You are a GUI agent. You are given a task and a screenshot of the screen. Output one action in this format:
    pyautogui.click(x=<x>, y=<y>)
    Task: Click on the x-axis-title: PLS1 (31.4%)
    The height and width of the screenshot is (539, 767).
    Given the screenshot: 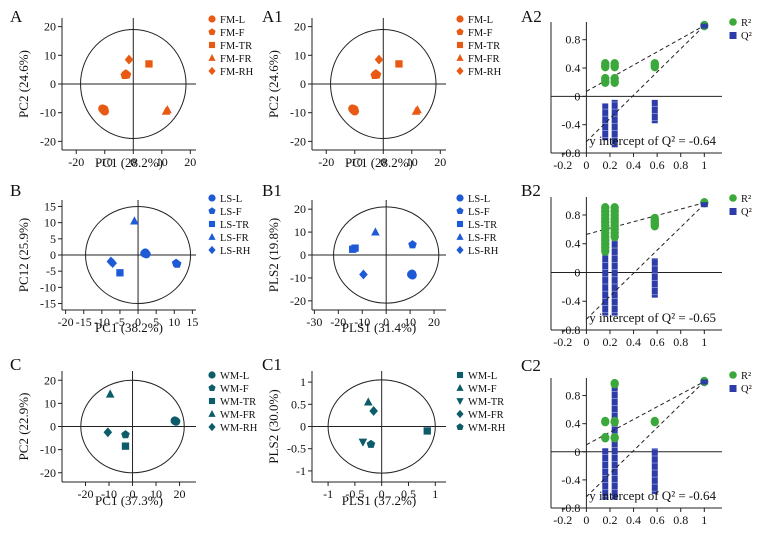 What is the action you would take?
    pyautogui.click(x=379, y=327)
    